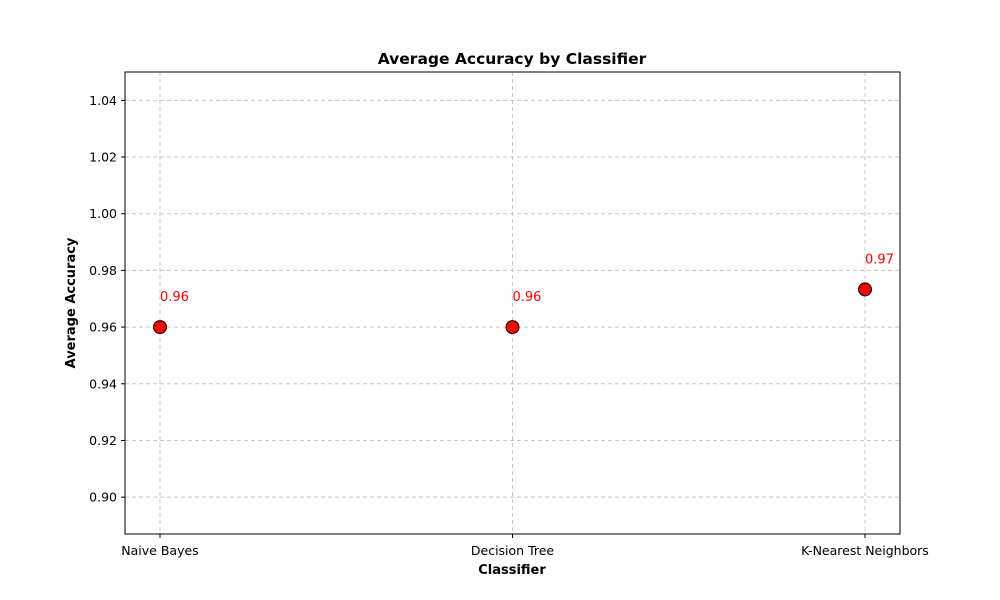 Image resolution: width=1000 pixels, height=600 pixels. Describe the element at coordinates (103, 157) in the screenshot. I see `y-tick-label: 1.02` at that location.